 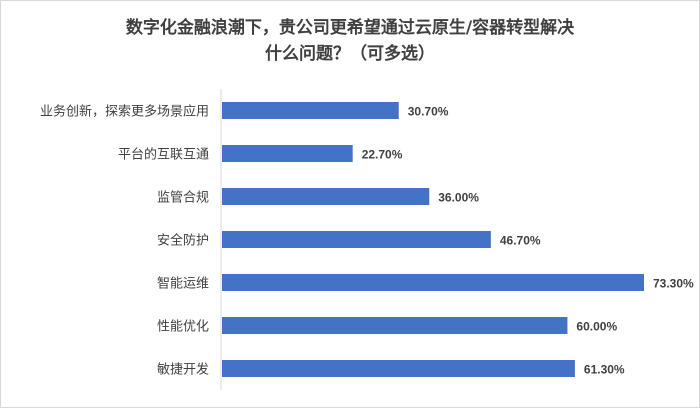 What do you see at coordinates (350, 41) in the screenshot?
I see `chart-title: 数字化金融浪潮下，贵公司更希望通过云原生/容器转型解决 什么问题？（可多选）` at bounding box center [350, 41].